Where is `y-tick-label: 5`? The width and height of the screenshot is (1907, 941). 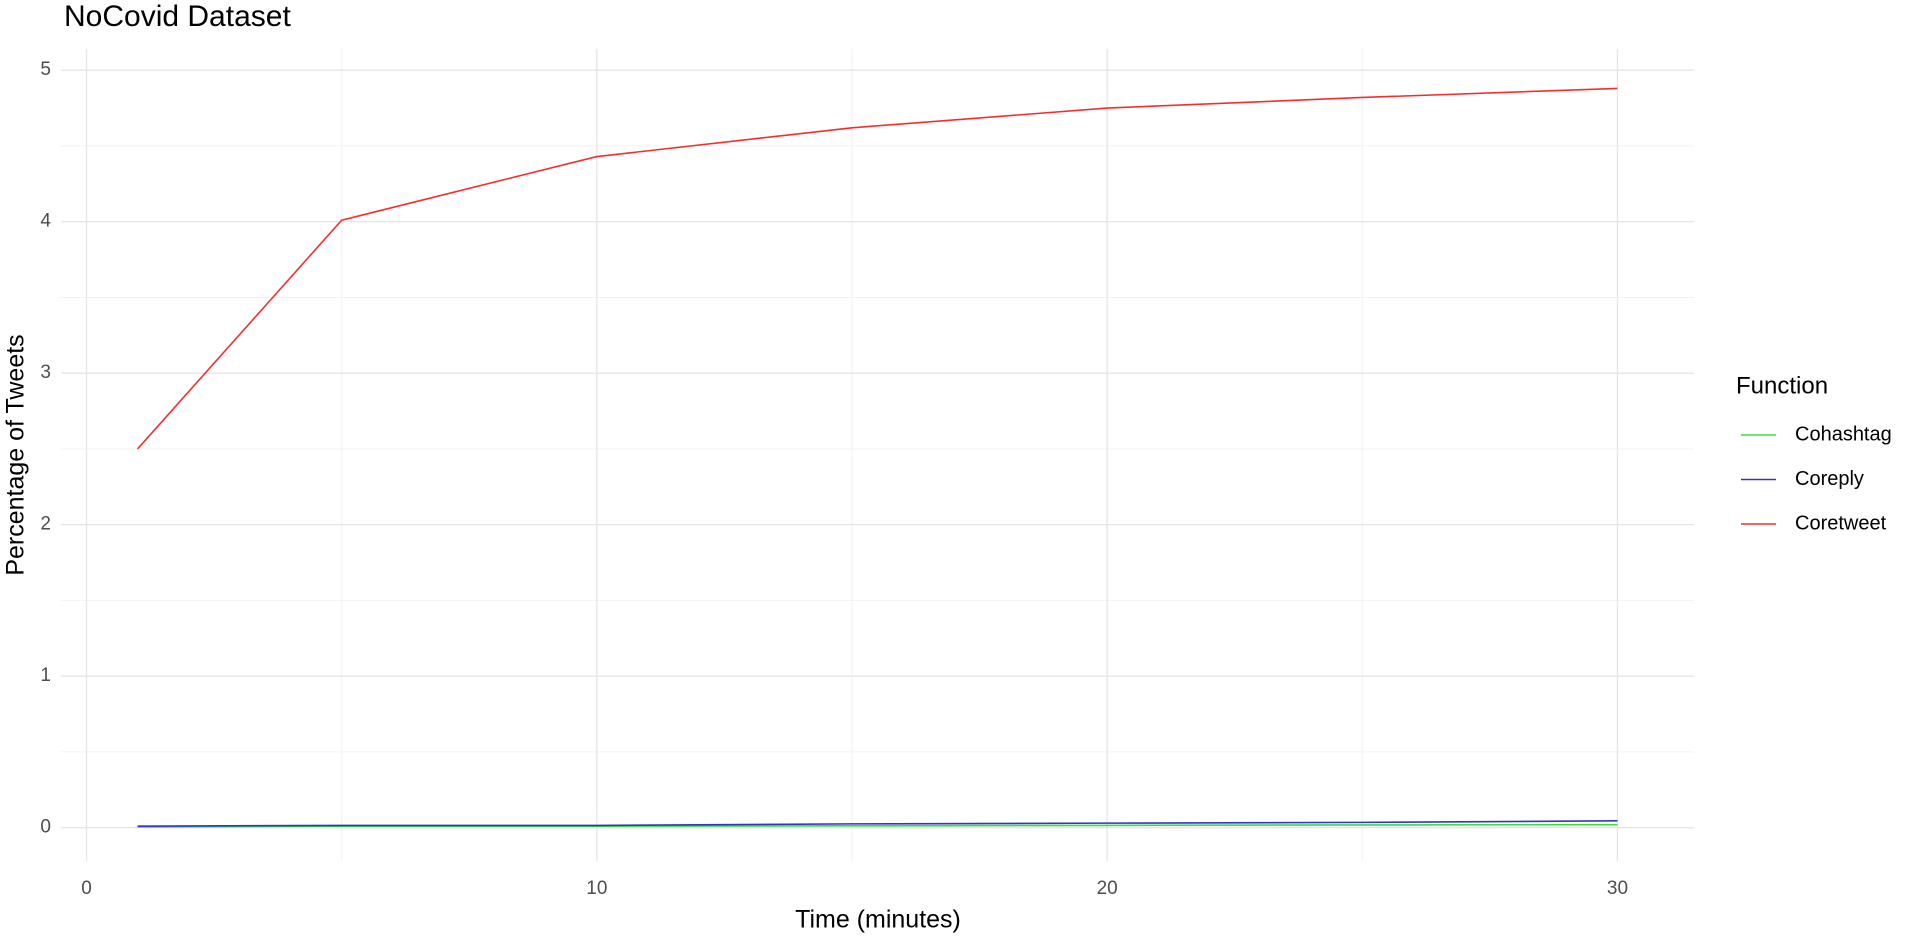 y-tick-label: 5 is located at coordinates (45, 69).